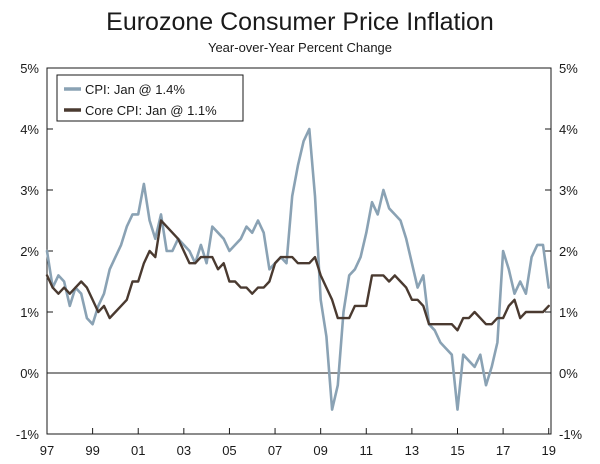 Image resolution: width=600 pixels, height=464 pixels. What do you see at coordinates (568, 312) in the screenshot?
I see `y-tick-label-right: 1%` at bounding box center [568, 312].